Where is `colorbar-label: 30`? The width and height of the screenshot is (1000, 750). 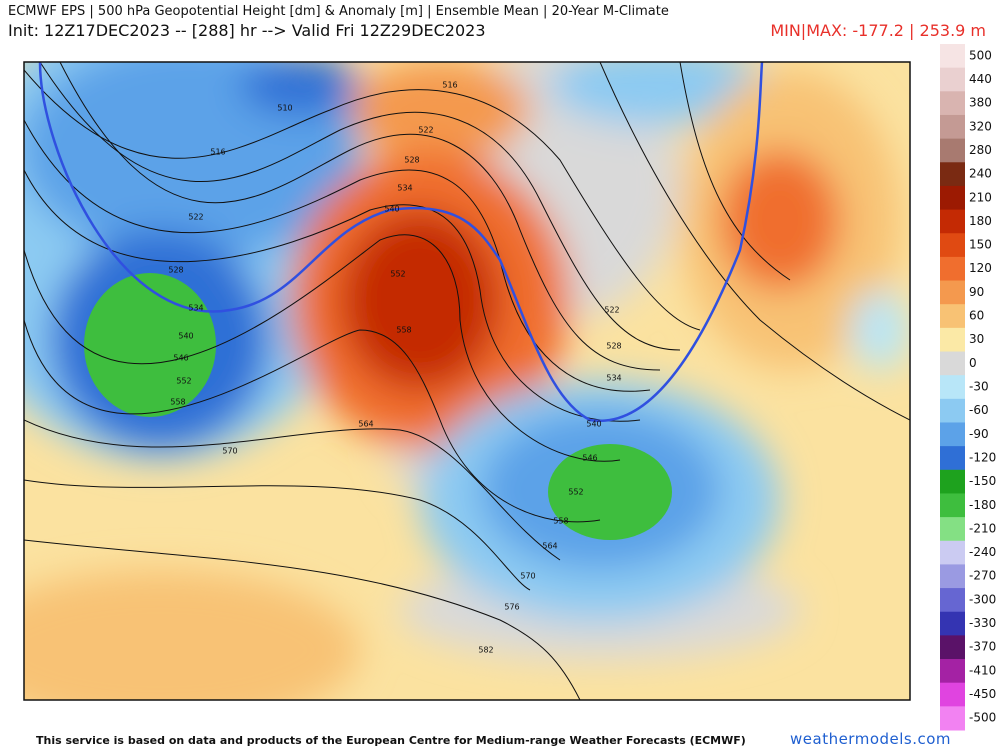
colorbar-label: 30 is located at coordinates (976, 339).